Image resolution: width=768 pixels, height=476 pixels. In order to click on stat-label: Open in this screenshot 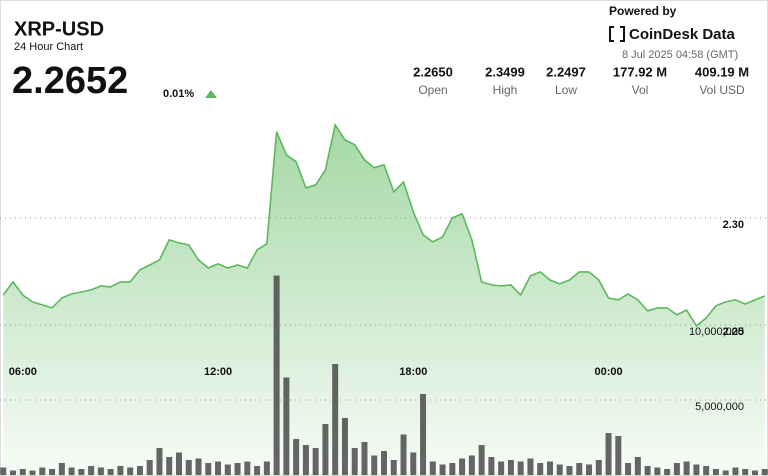, I will do `click(432, 90)`.